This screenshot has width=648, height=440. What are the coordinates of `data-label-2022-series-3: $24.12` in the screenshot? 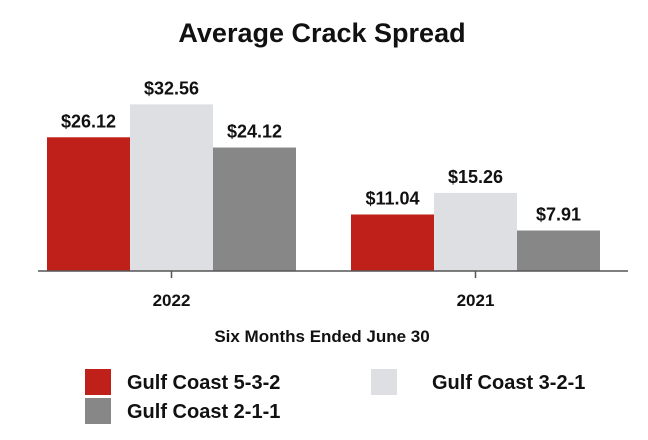 It's located at (254, 132).